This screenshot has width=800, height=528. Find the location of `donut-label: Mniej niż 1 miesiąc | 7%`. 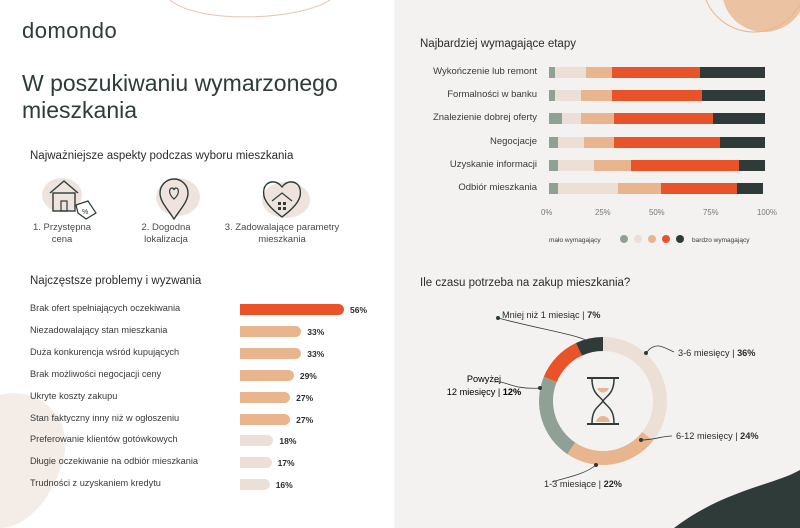

donut-label: Mniej niż 1 miesiąc | 7% is located at coordinates (551, 315).